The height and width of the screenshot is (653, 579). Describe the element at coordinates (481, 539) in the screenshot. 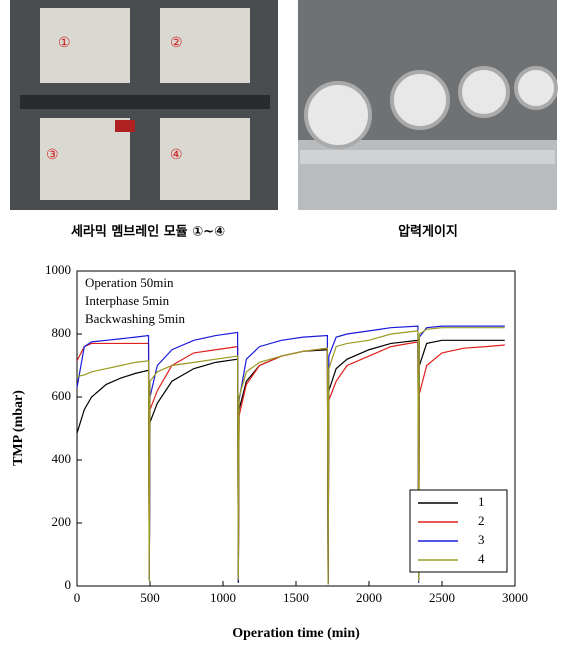

I see `legend-label: 3` at that location.